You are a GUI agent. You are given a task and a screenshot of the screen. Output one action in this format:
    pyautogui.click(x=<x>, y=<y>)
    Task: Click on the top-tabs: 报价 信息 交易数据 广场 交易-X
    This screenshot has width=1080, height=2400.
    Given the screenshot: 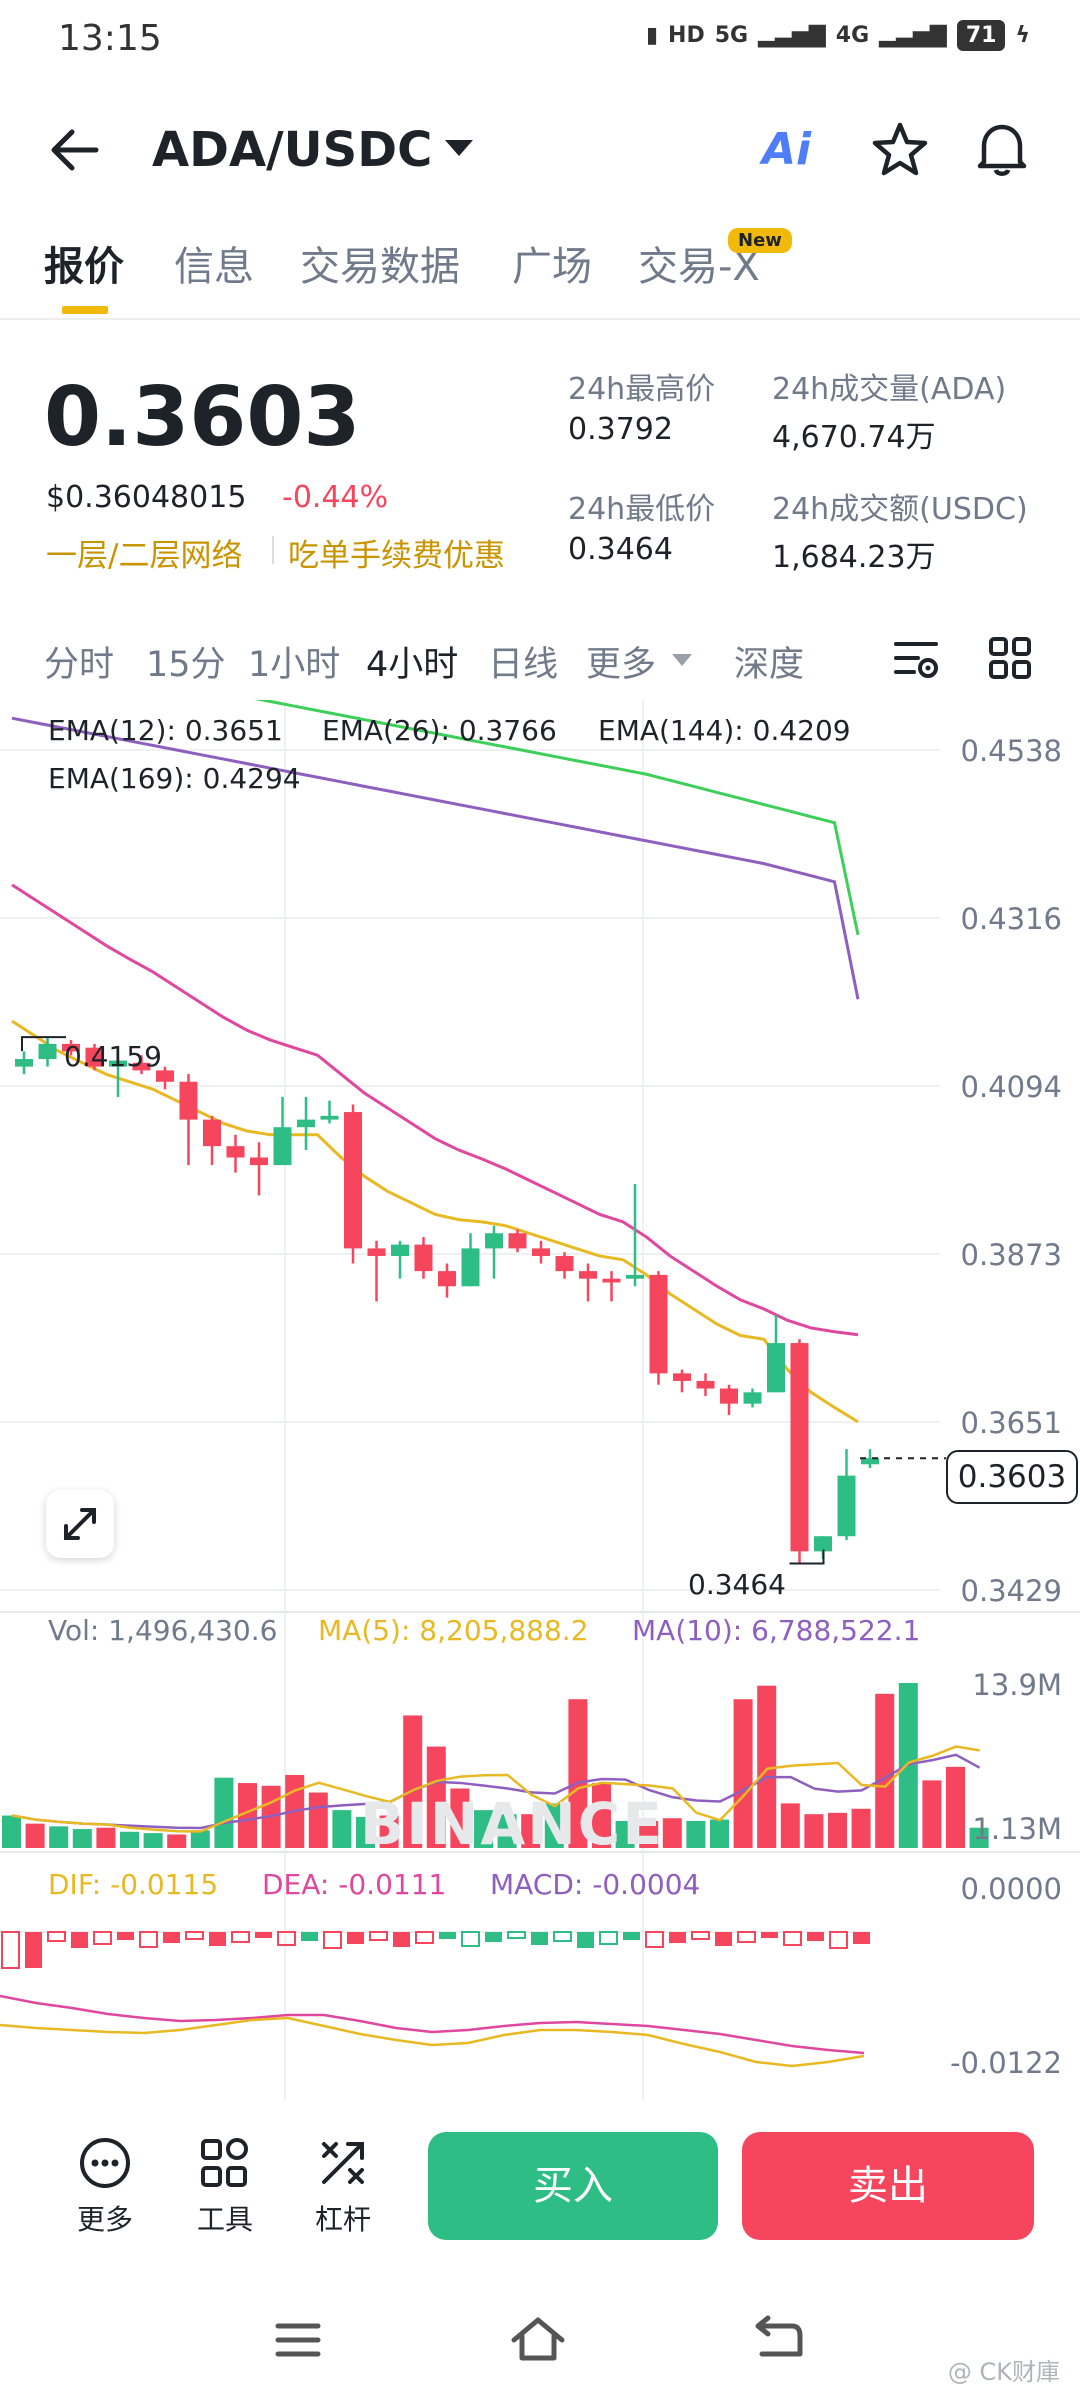 What is the action you would take?
    pyautogui.click(x=540, y=275)
    